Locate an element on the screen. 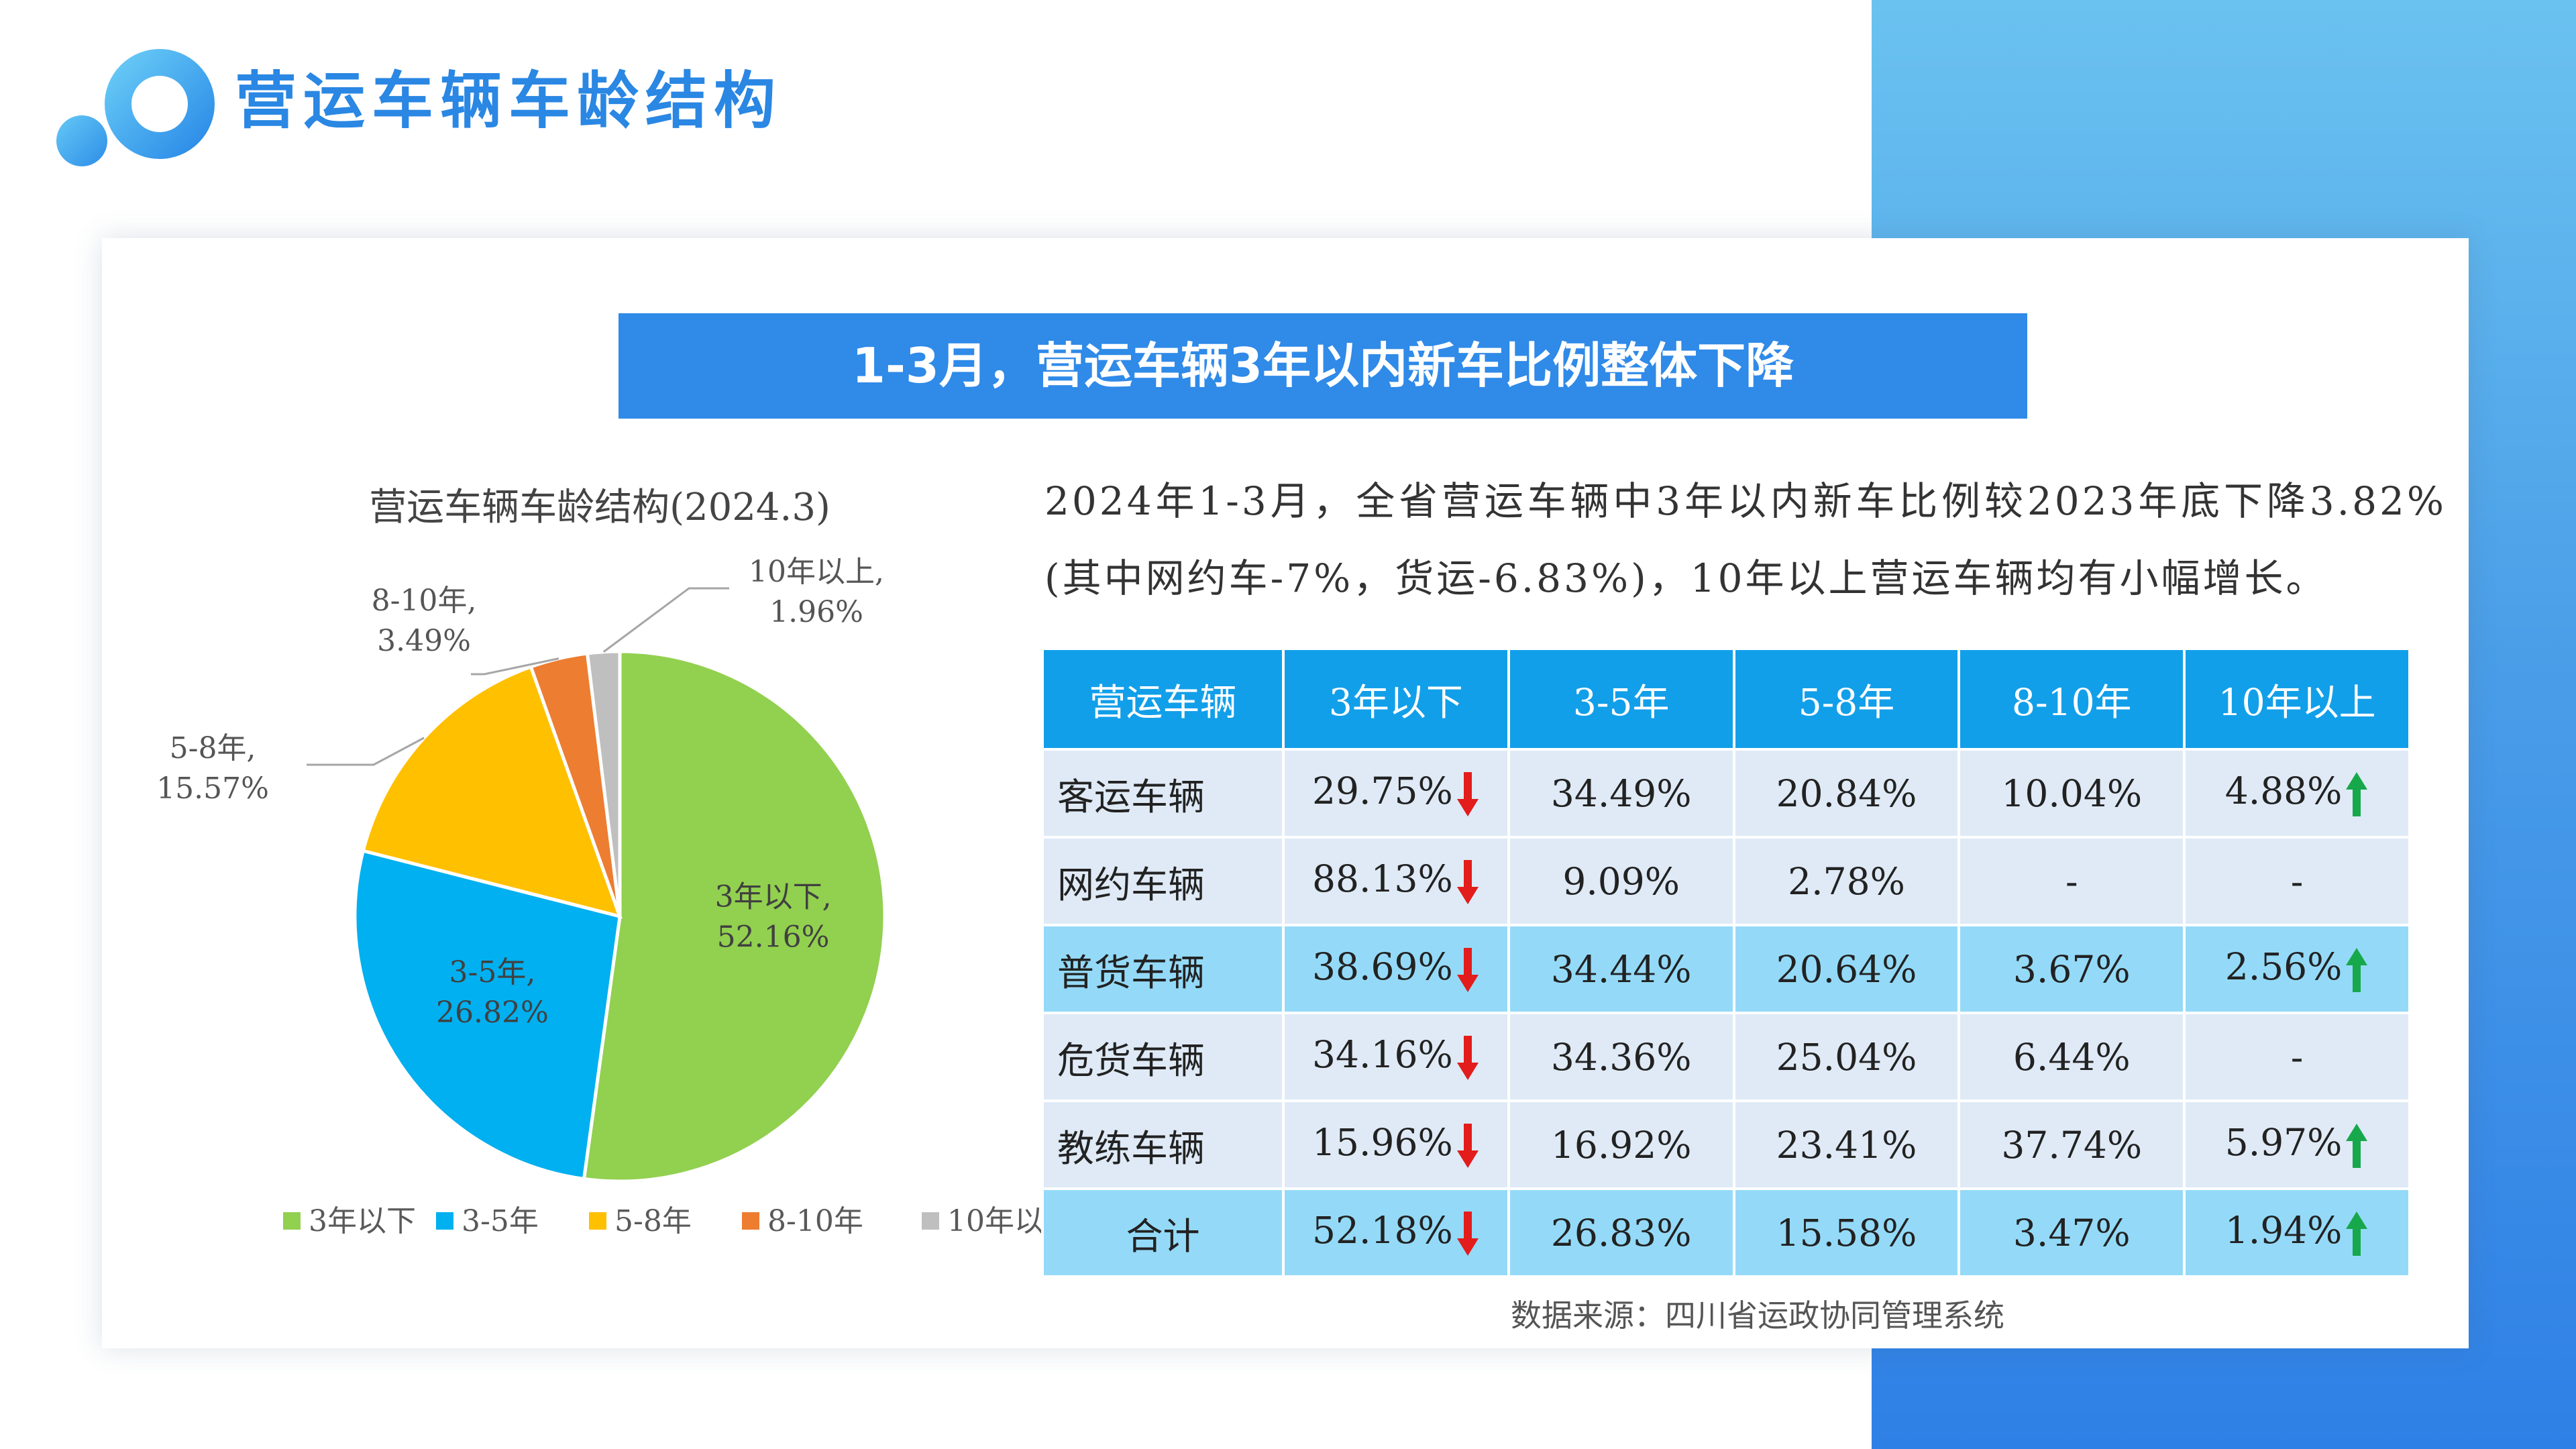  table-row: 普货车辆 38.69% 34.44% 20.64% 3.67% 2.56% is located at coordinates (1726, 969).